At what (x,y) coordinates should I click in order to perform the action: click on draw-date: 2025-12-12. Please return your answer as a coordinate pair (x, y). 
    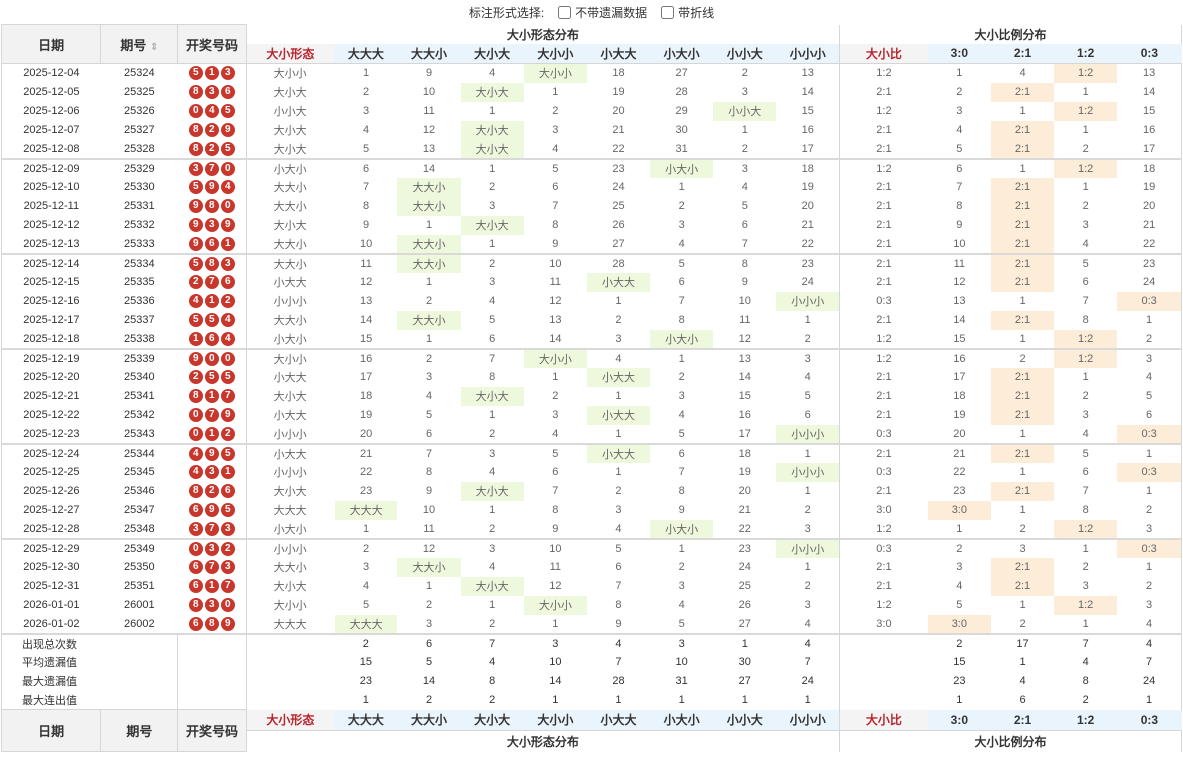
    Looking at the image, I should click on (50, 225).